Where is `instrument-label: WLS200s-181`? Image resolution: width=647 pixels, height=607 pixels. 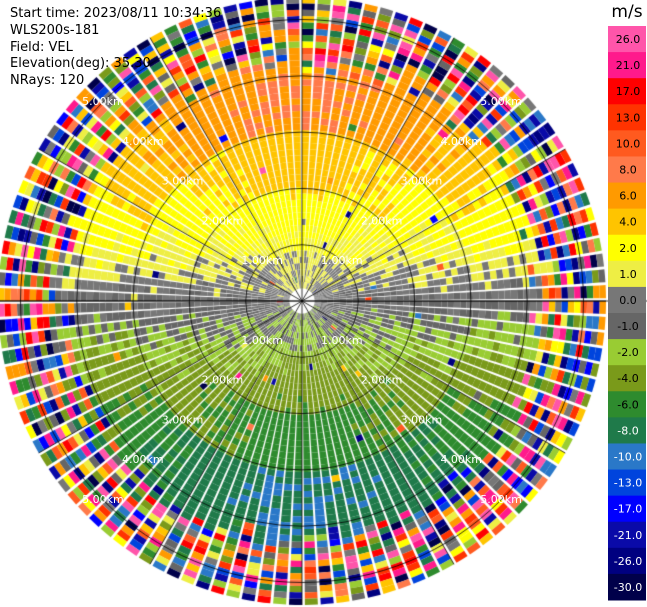 instrument-label: WLS200s-181 is located at coordinates (55, 30).